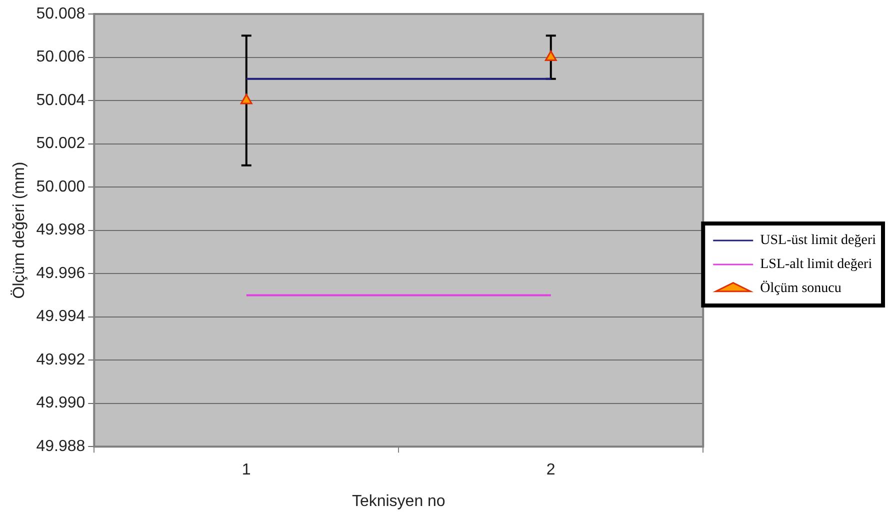 The image size is (888, 519). What do you see at coordinates (61, 100) in the screenshot?
I see `y-tick-label: 50.004` at bounding box center [61, 100].